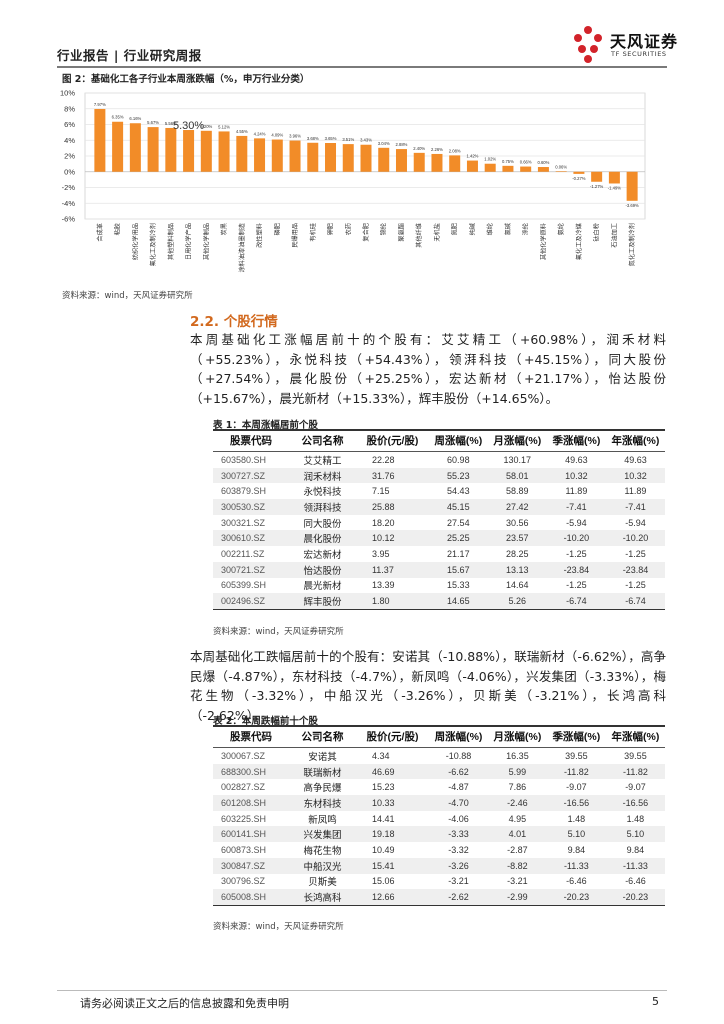  What do you see at coordinates (437, 232) in the screenshot?
I see `x-tick-label: 无机盐` at bounding box center [437, 232].